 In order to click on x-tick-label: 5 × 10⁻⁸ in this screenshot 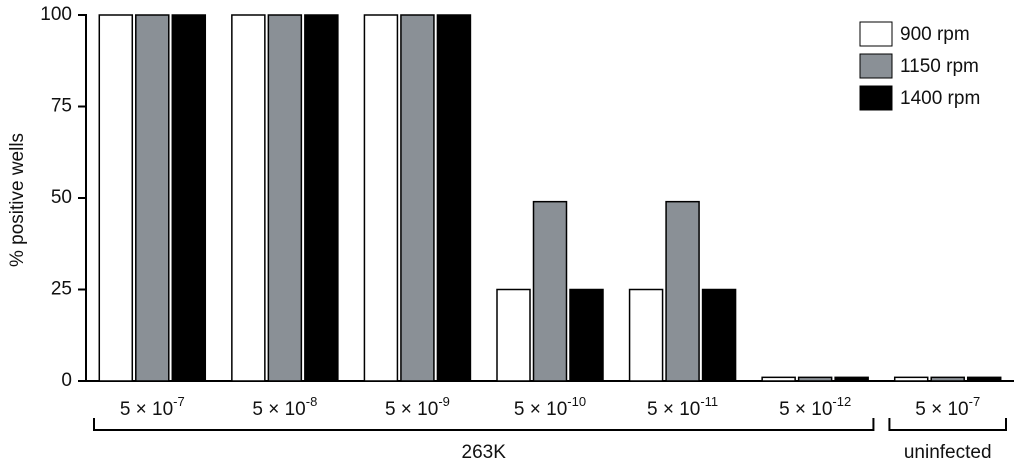, I will do `click(284, 407)`.